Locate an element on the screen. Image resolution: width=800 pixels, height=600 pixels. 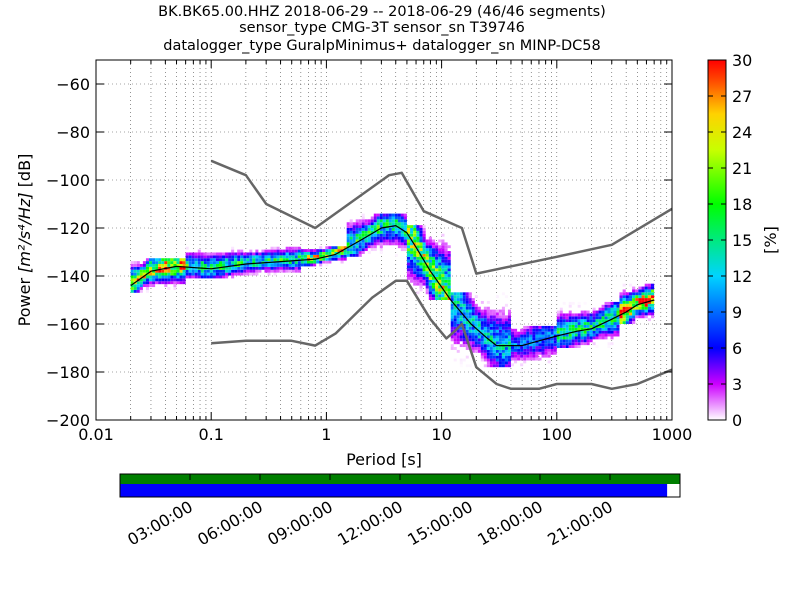
y-tick-label: −60 is located at coordinates (73, 84).